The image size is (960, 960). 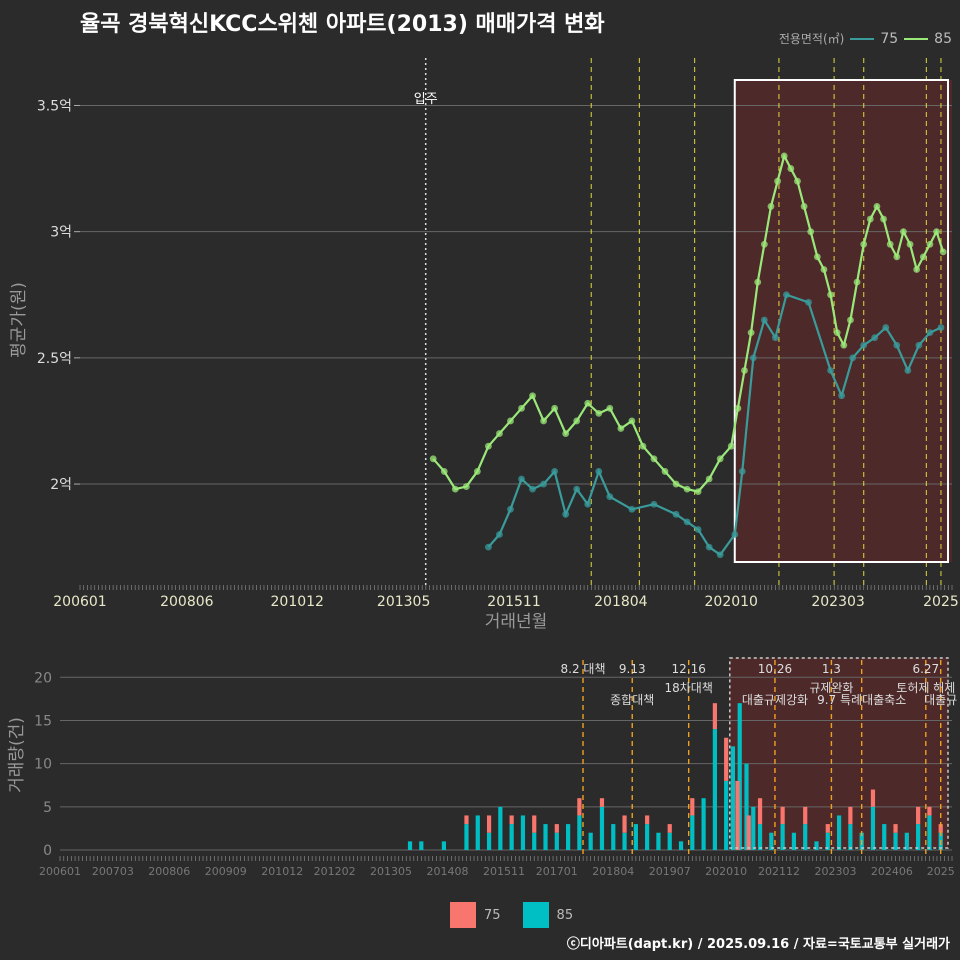 What do you see at coordinates (17, 755) in the screenshot?
I see `y-axis-title: 거래량(건)` at bounding box center [17, 755].